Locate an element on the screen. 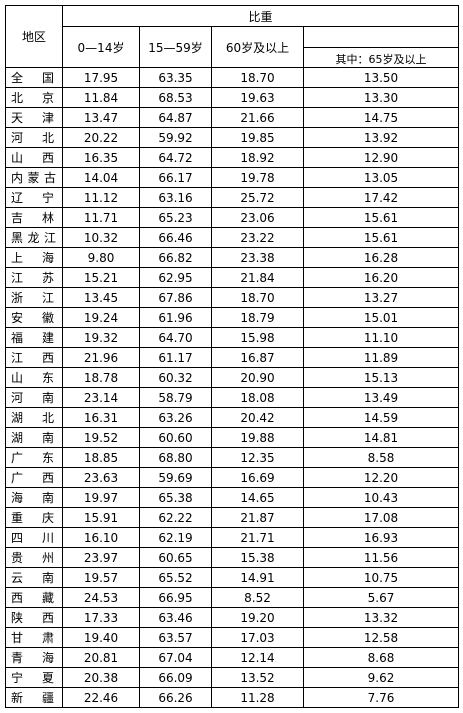 The width and height of the screenshot is (463, 713). region-cell: 上海 is located at coordinates (34, 257).